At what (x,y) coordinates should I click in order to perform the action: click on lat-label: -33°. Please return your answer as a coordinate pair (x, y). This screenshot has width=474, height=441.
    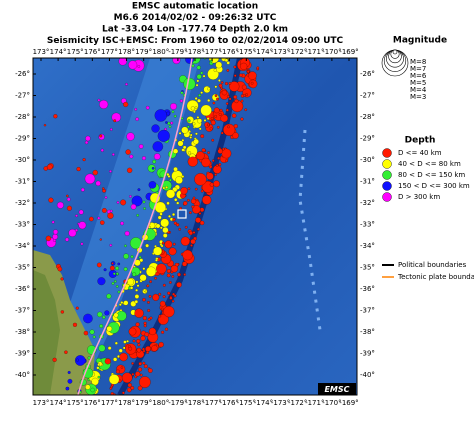
    Looking at the image, I should click on (367, 225).